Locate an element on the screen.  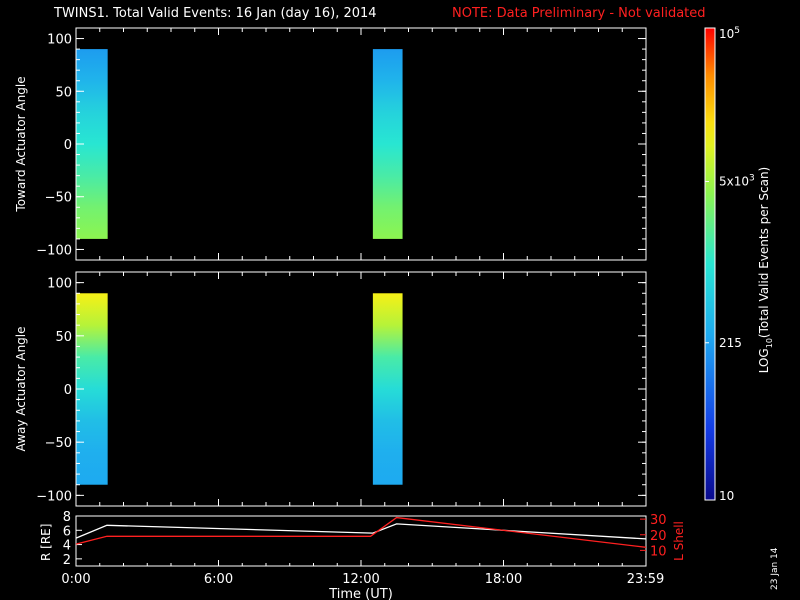
colorbar-label: LOG10(Total Valid Events per Scan) is located at coordinates (765, 270).